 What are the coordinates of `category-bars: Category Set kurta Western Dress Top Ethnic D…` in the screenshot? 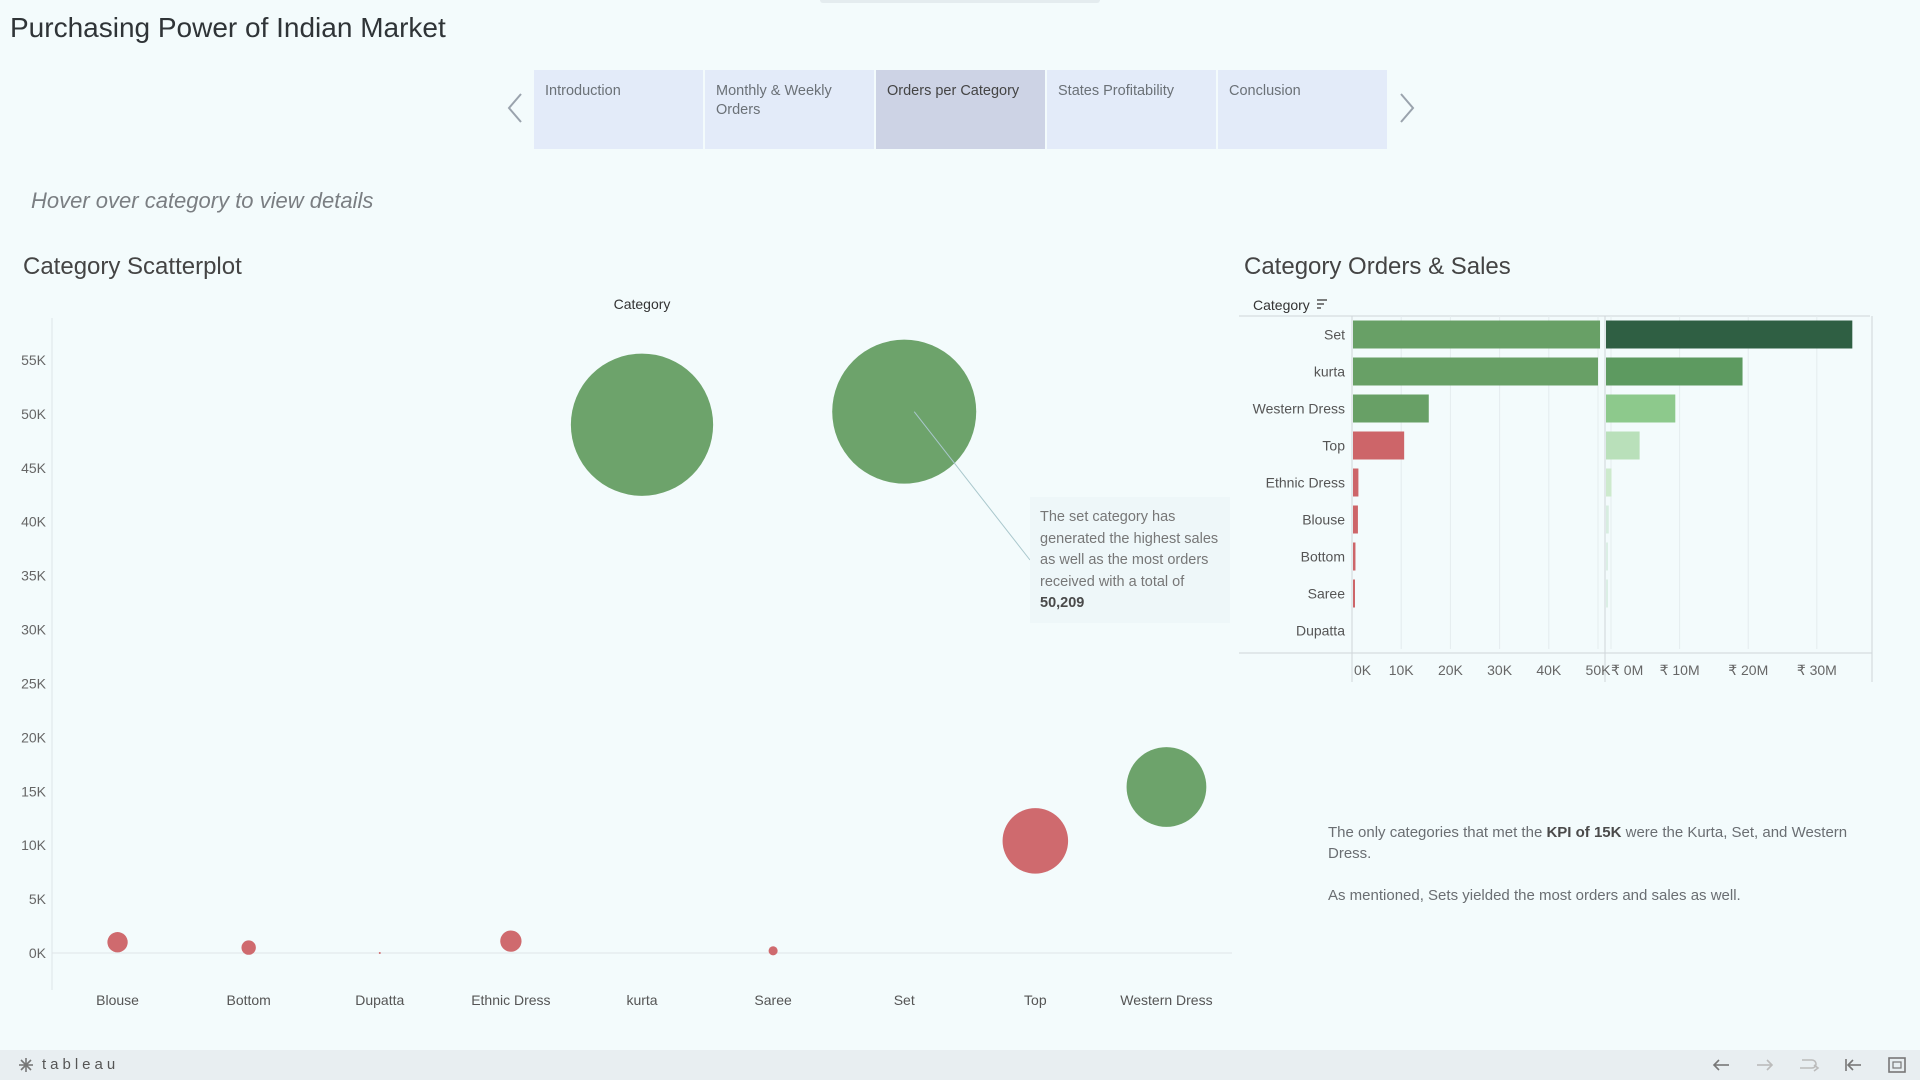 It's located at (1556, 489).